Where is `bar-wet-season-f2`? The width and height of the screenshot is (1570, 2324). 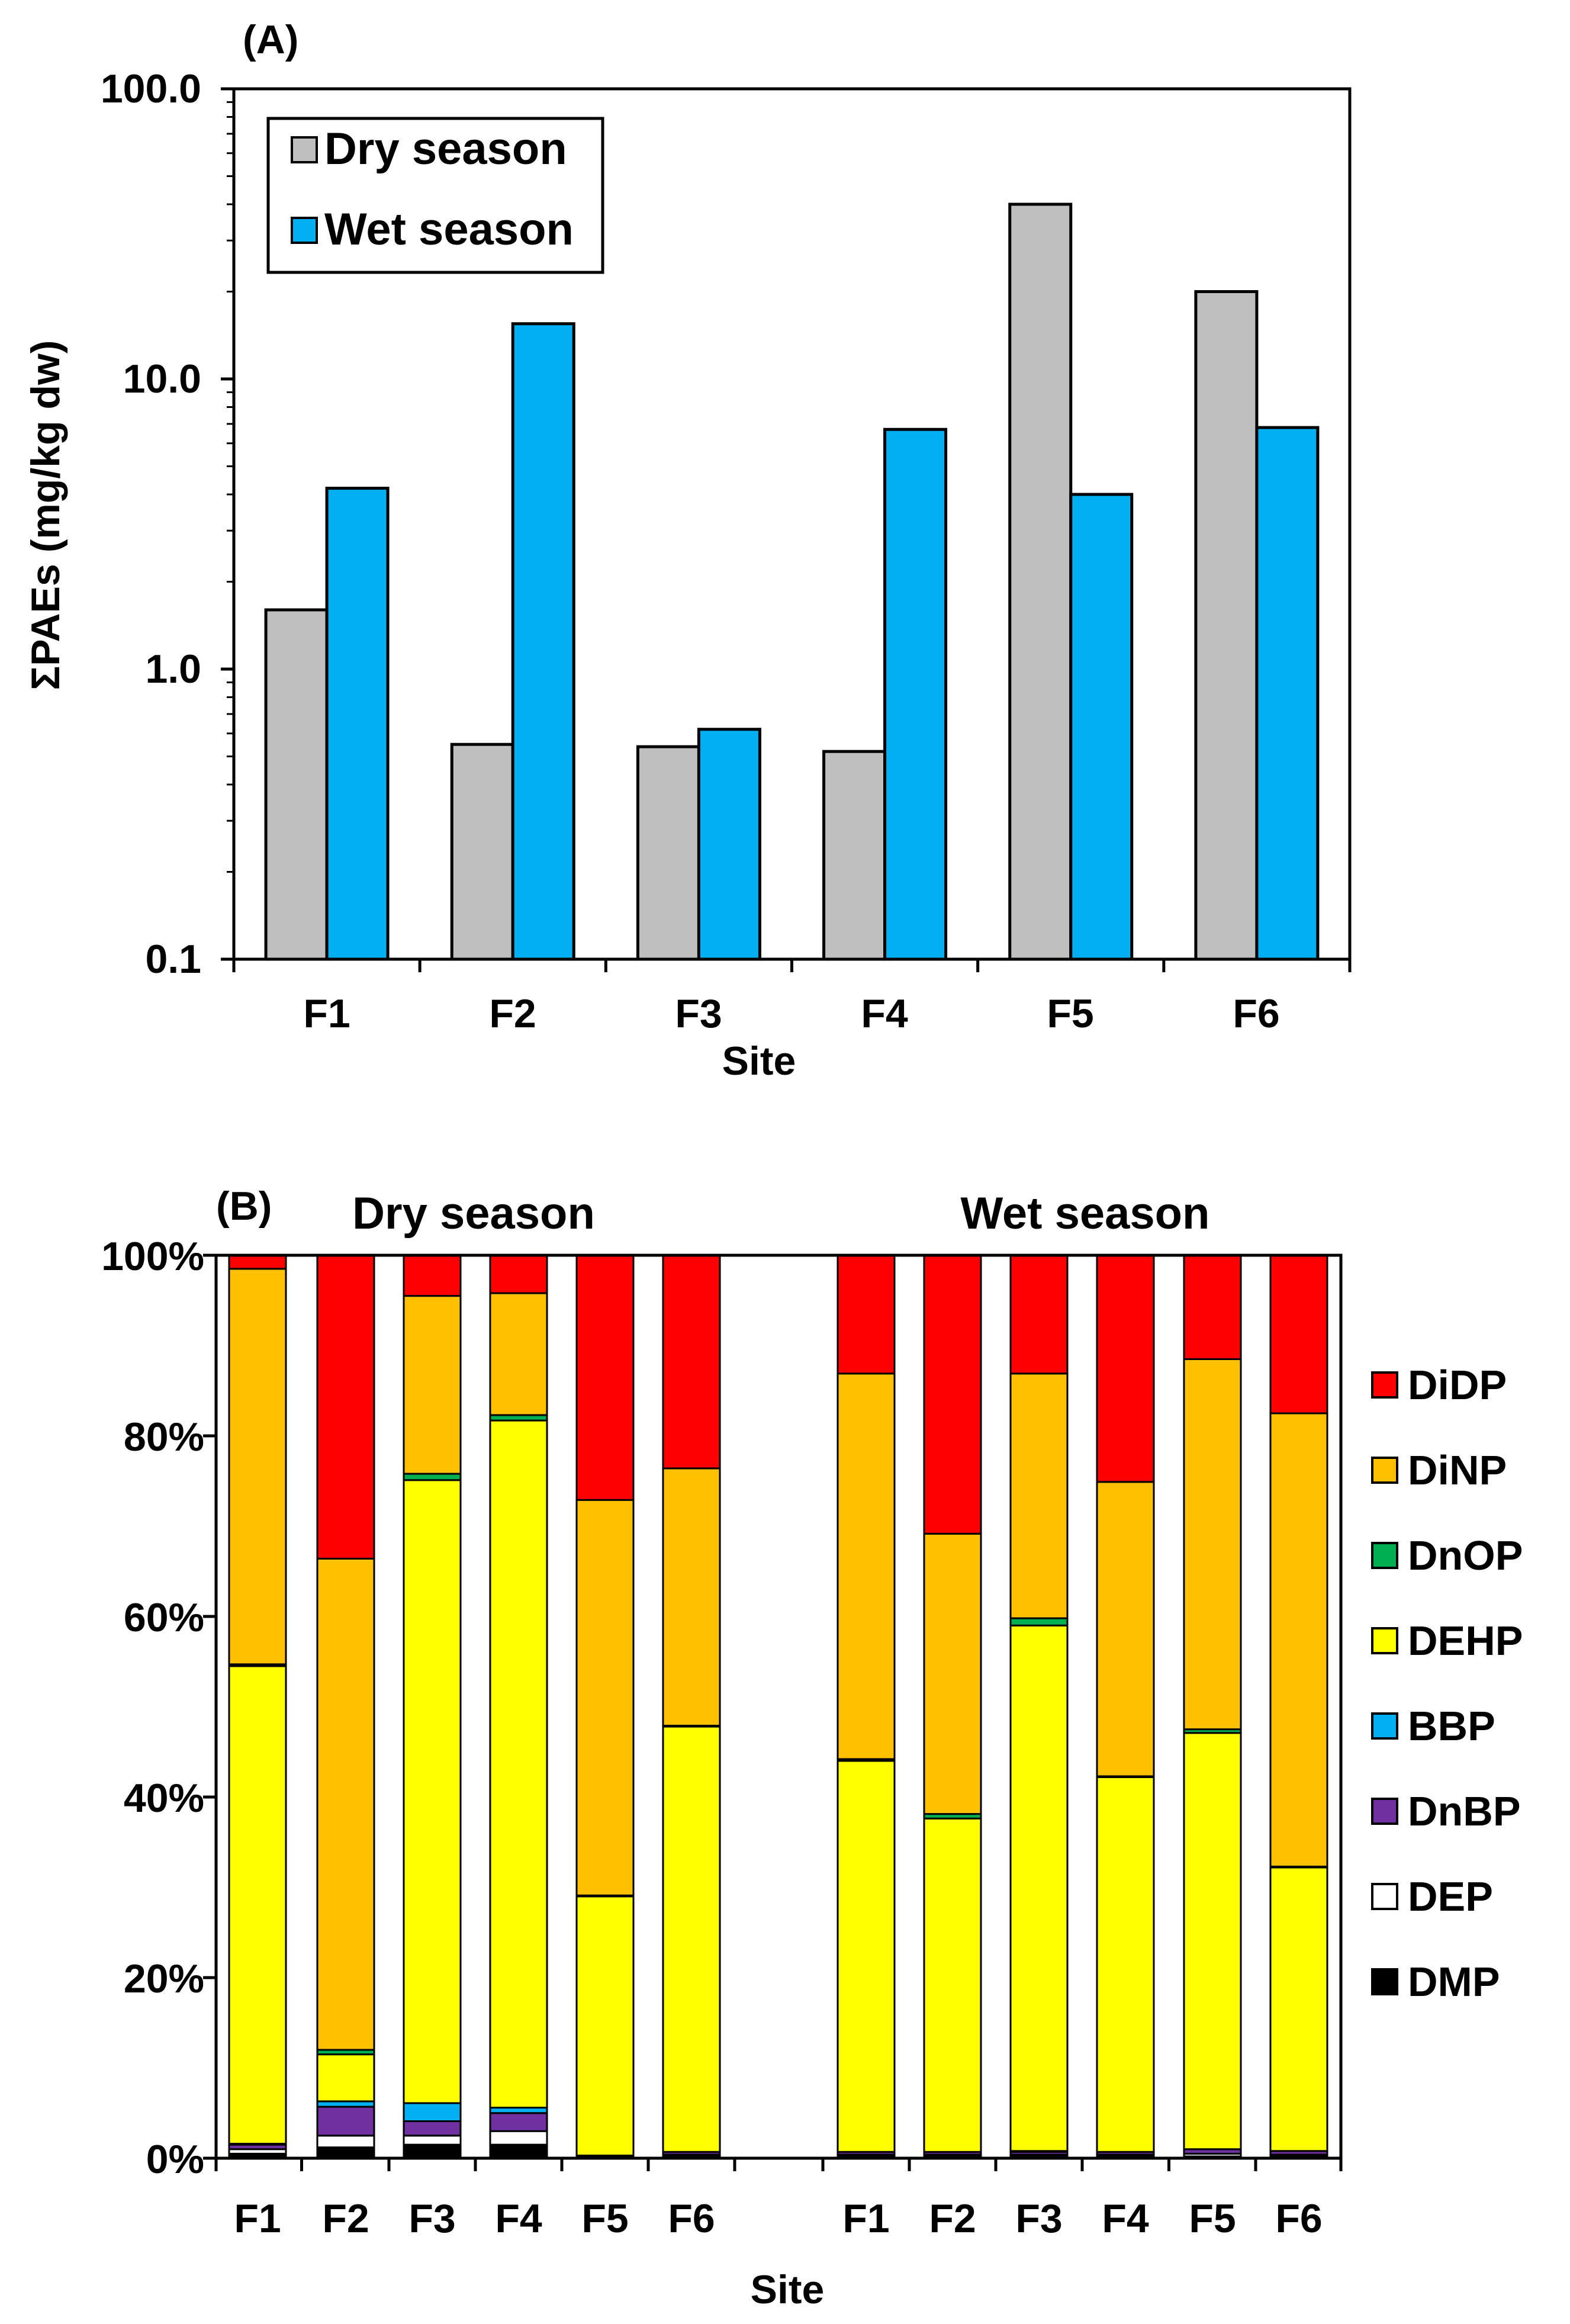
bar-wet-season-f2 is located at coordinates (543, 641).